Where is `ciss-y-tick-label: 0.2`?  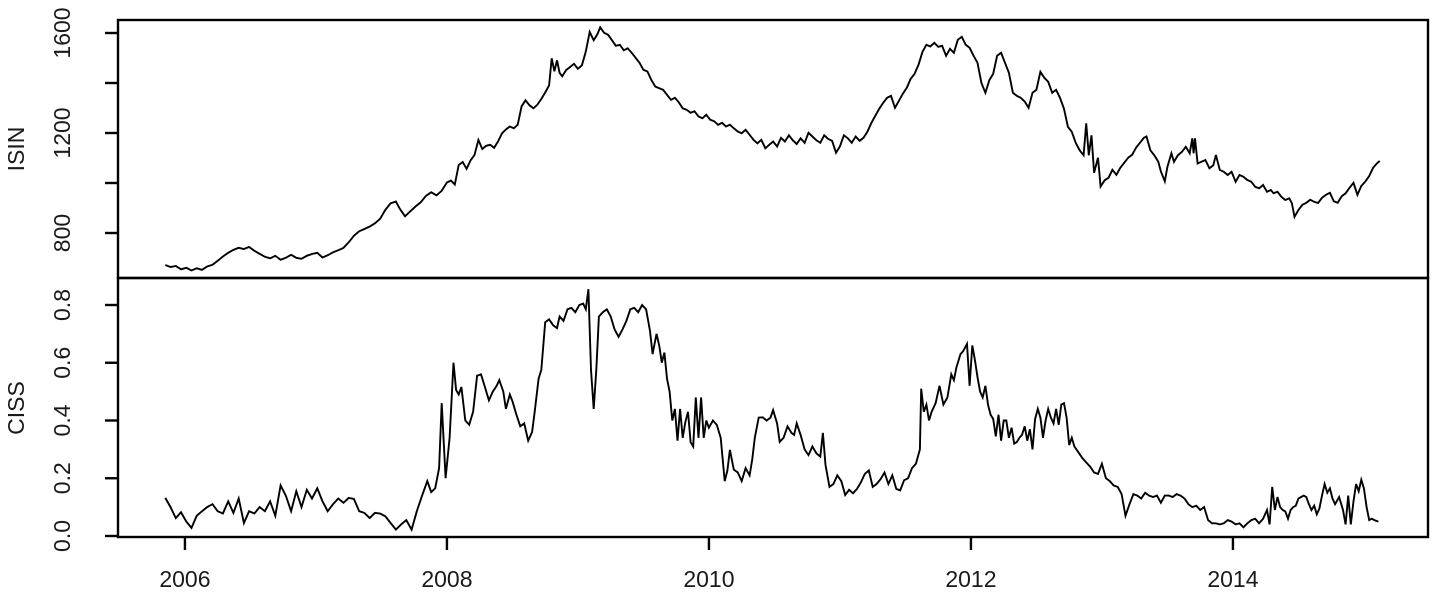 ciss-y-tick-label: 0.2 is located at coordinates (62, 478).